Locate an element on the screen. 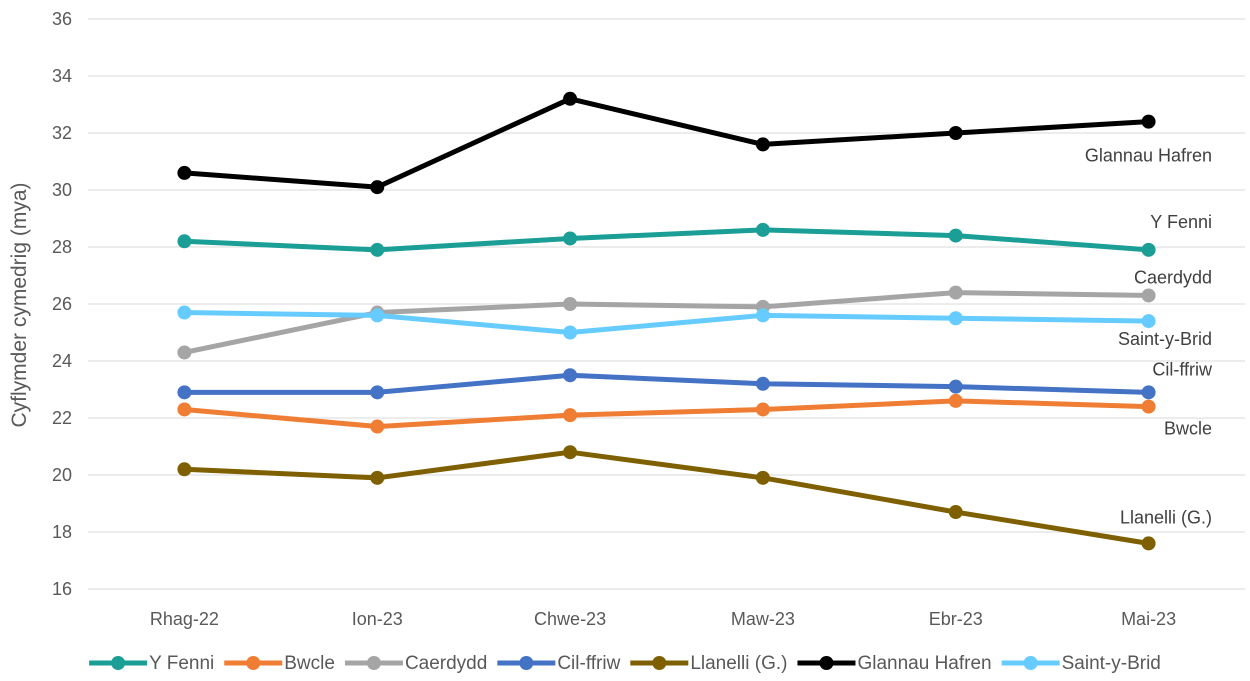  legend-label: Cil-ffriw is located at coordinates (588, 663).